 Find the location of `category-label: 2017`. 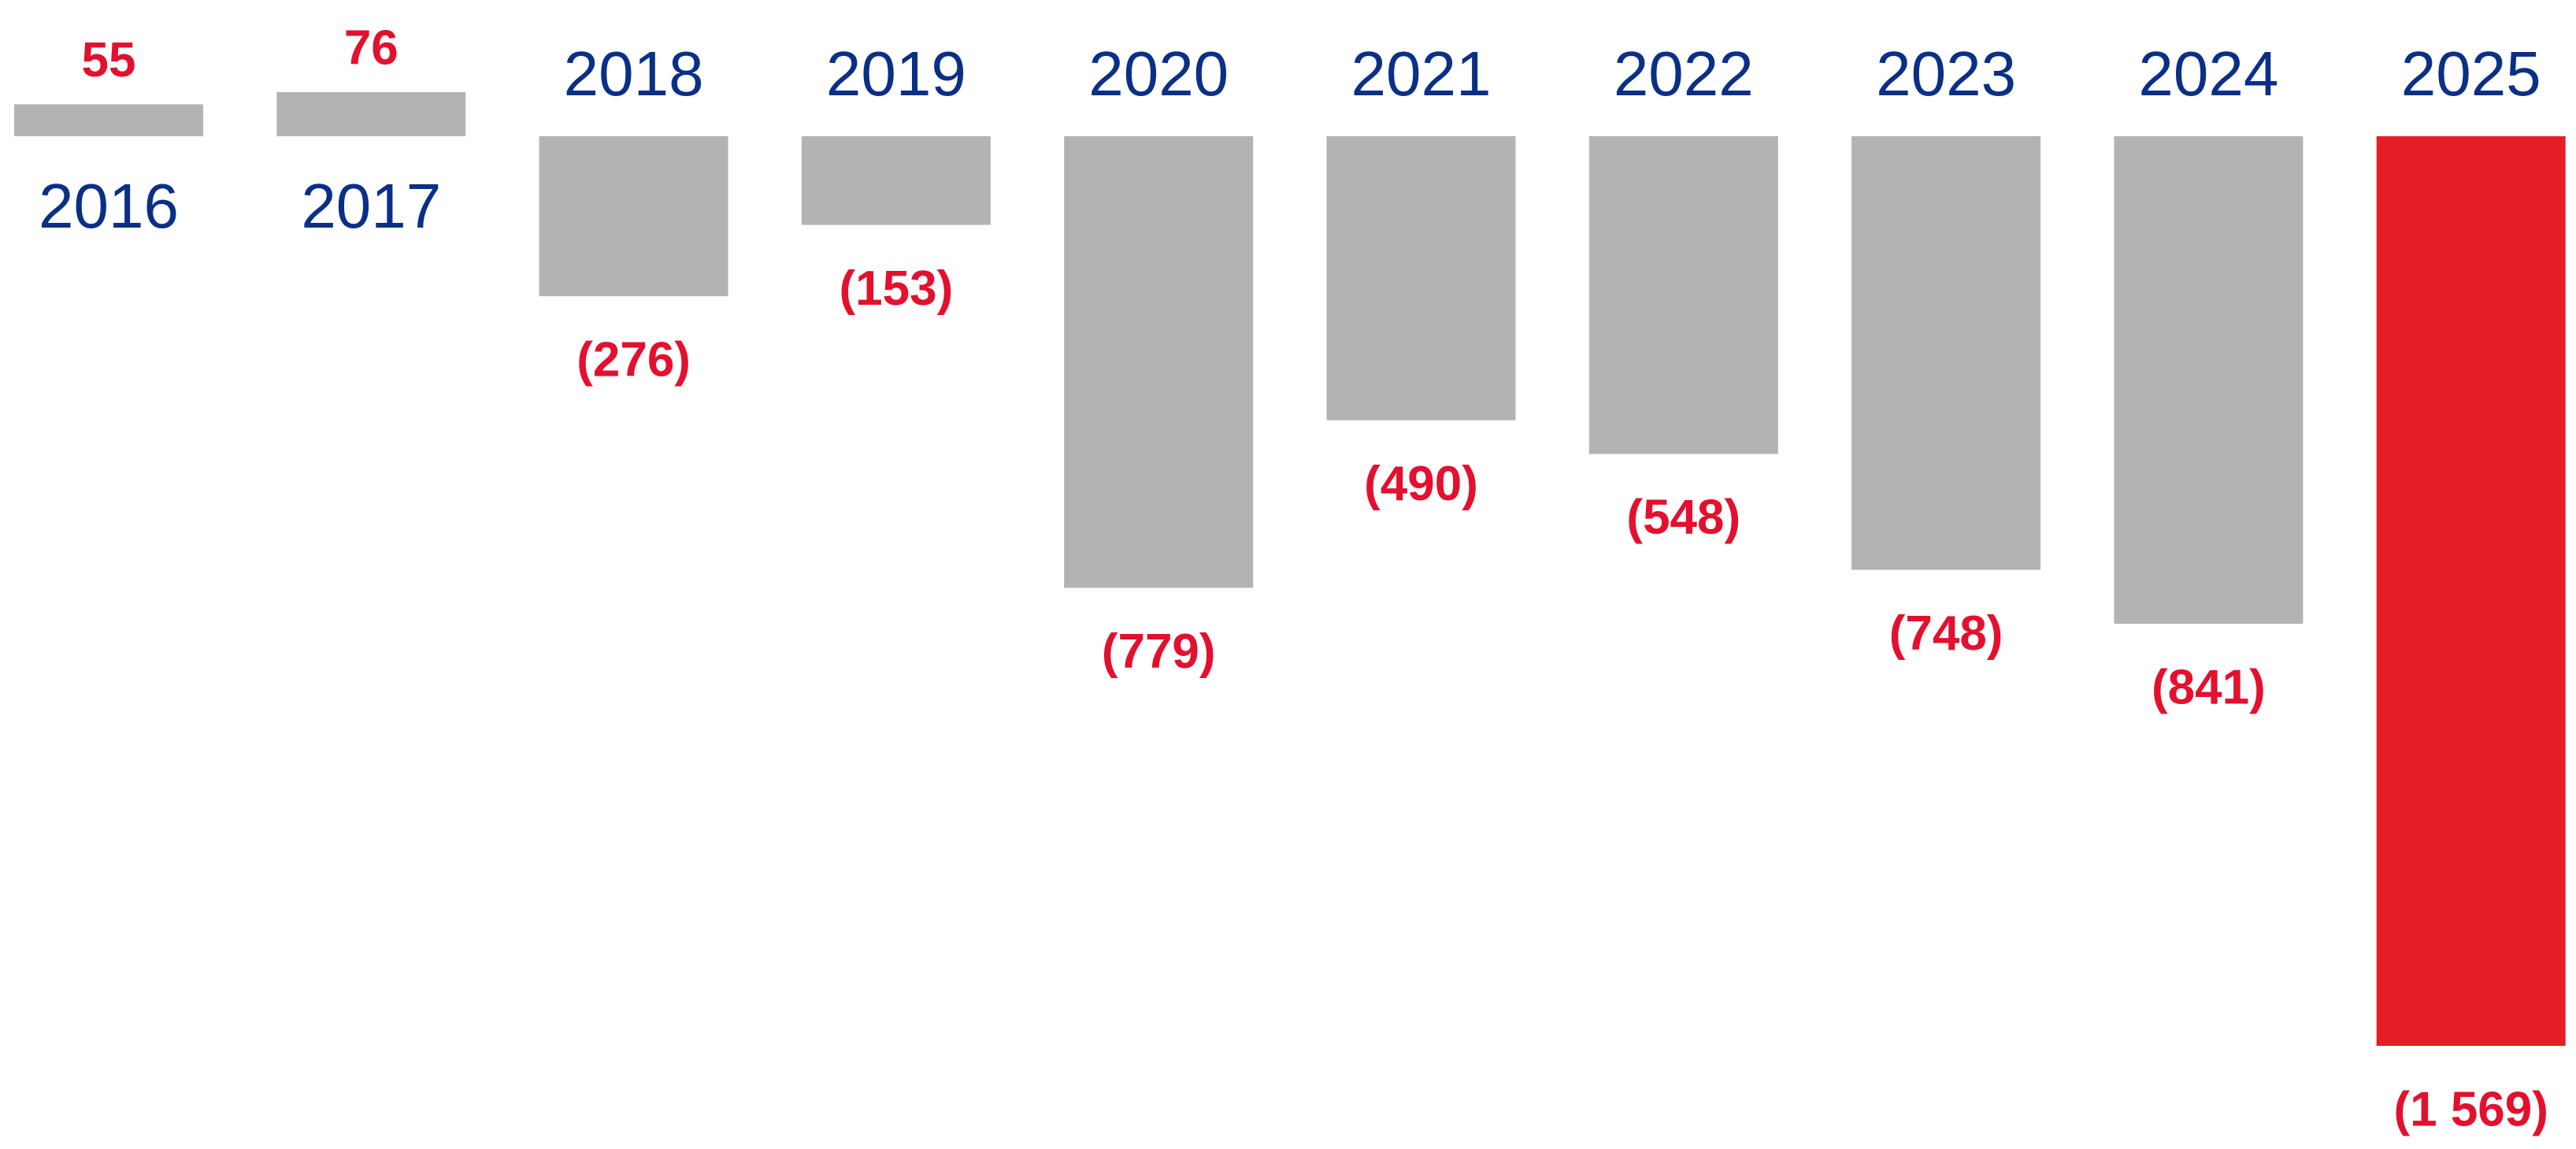

category-label: 2017 is located at coordinates (371, 206).